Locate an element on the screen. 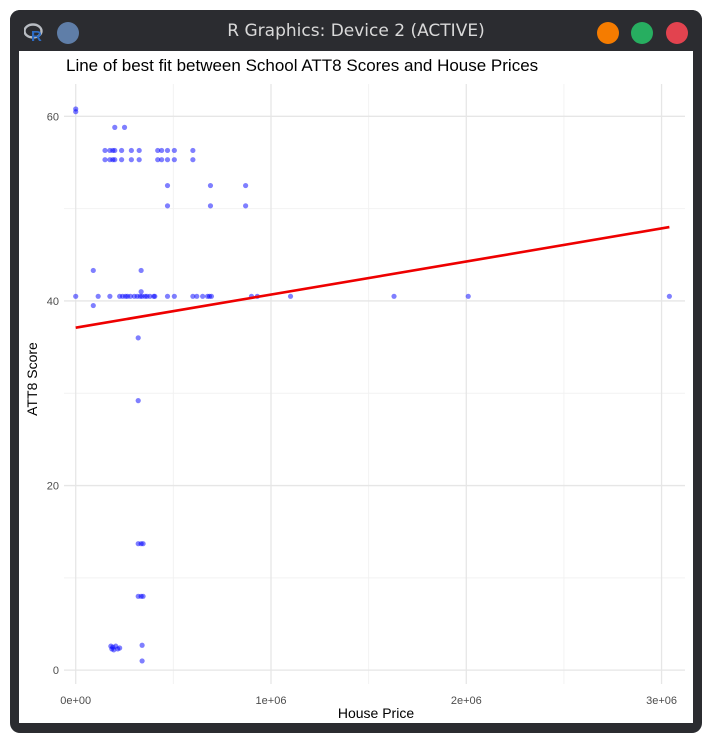 The height and width of the screenshot is (743, 712). window-title: R Graphics: Device 2 (ACTIVE) is located at coordinates (356, 31).